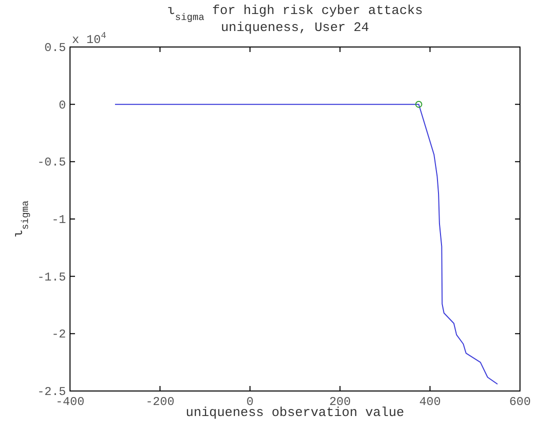 The width and height of the screenshot is (539, 428). Describe the element at coordinates (295, 27) in the screenshot. I see `chart-subtitle: uniqueness, User 24` at that location.